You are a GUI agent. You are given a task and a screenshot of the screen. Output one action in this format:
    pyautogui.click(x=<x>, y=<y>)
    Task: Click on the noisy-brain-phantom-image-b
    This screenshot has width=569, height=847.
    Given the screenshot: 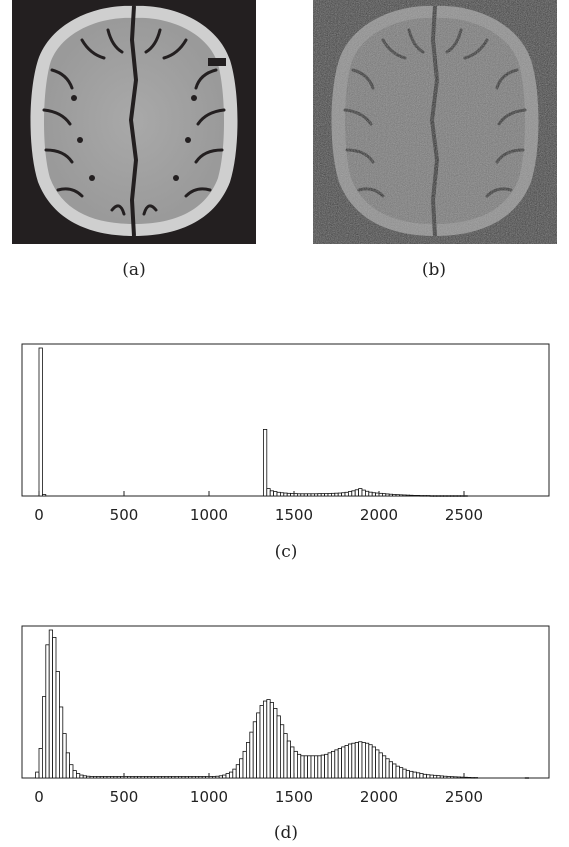 What is the action you would take?
    pyautogui.click(x=435, y=122)
    